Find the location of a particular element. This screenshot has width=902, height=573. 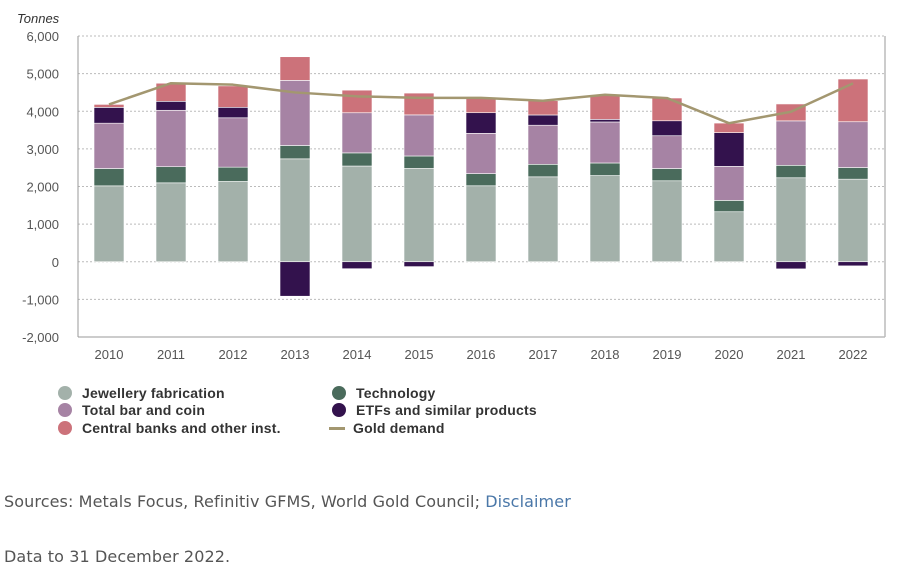

legend-marker-central-banks-icon is located at coordinates (65, 428).